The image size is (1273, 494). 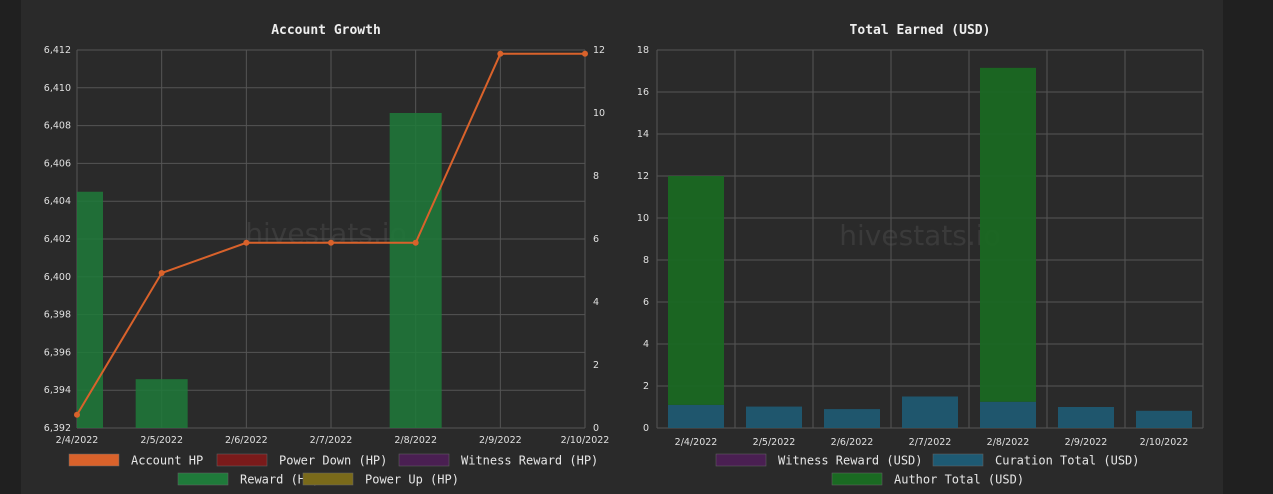 I want to click on y-left-tick-label: 6,412, so click(x=57, y=50).